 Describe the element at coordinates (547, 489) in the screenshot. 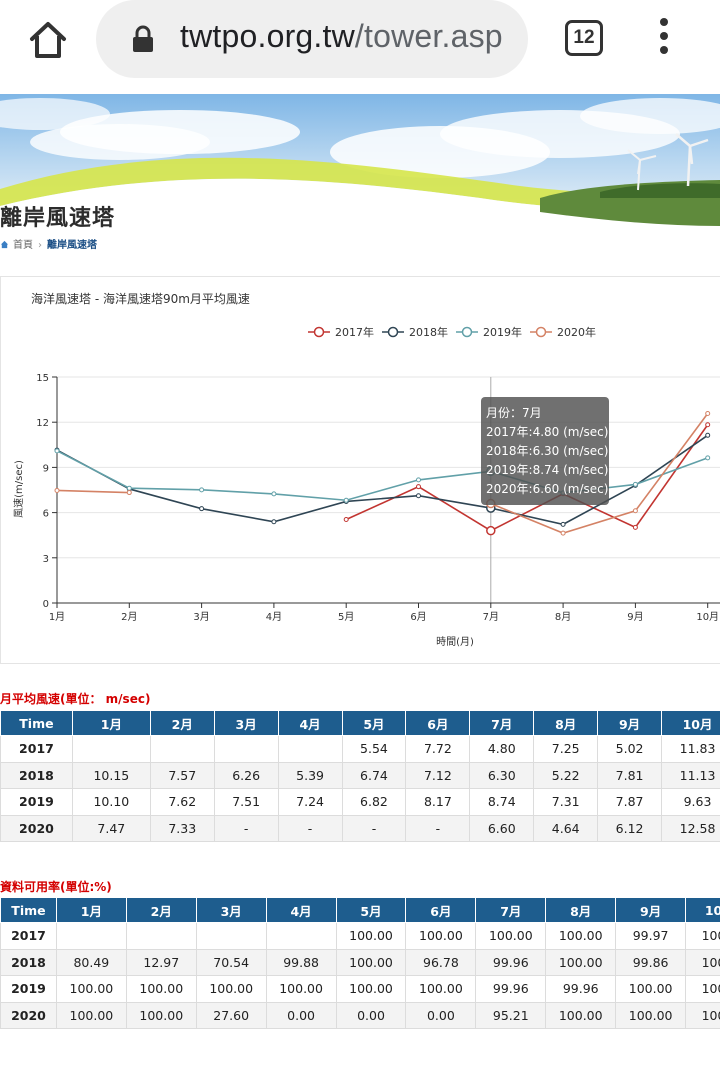

I see `tooltip-line: 2020年:6.60 (m/sec)` at that location.